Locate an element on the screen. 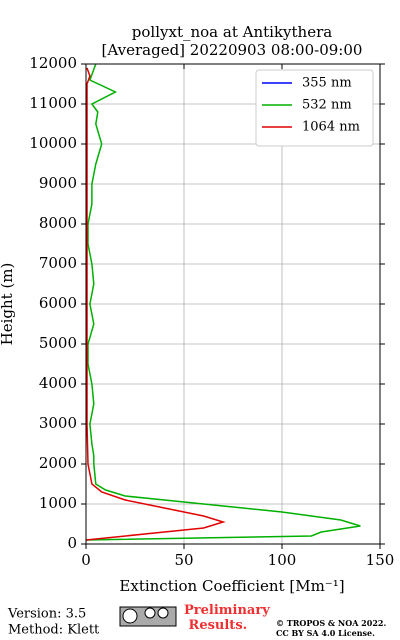 The width and height of the screenshot is (400, 640). y-tick-label: 11000 is located at coordinates (53, 103).